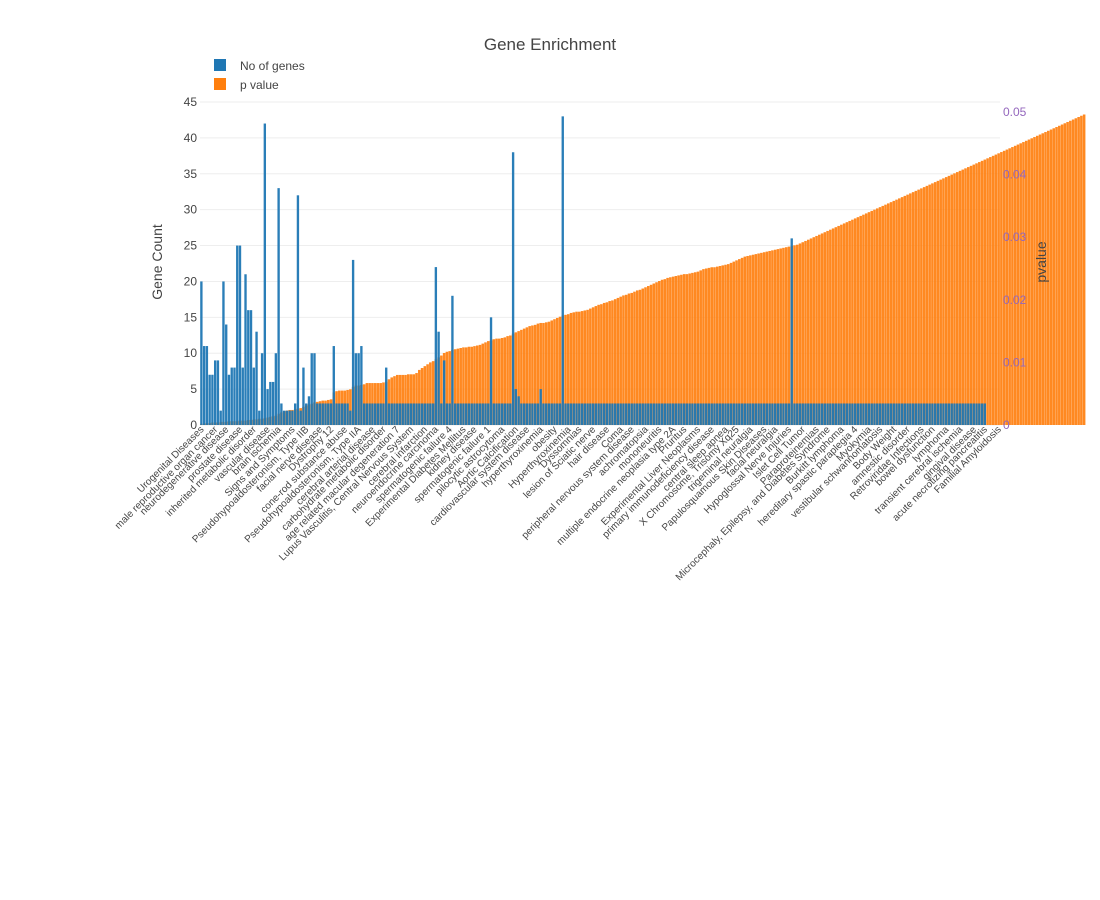 Image resolution: width=1100 pixels, height=900 pixels. I want to click on legend: No of genes p value, so click(259, 75).